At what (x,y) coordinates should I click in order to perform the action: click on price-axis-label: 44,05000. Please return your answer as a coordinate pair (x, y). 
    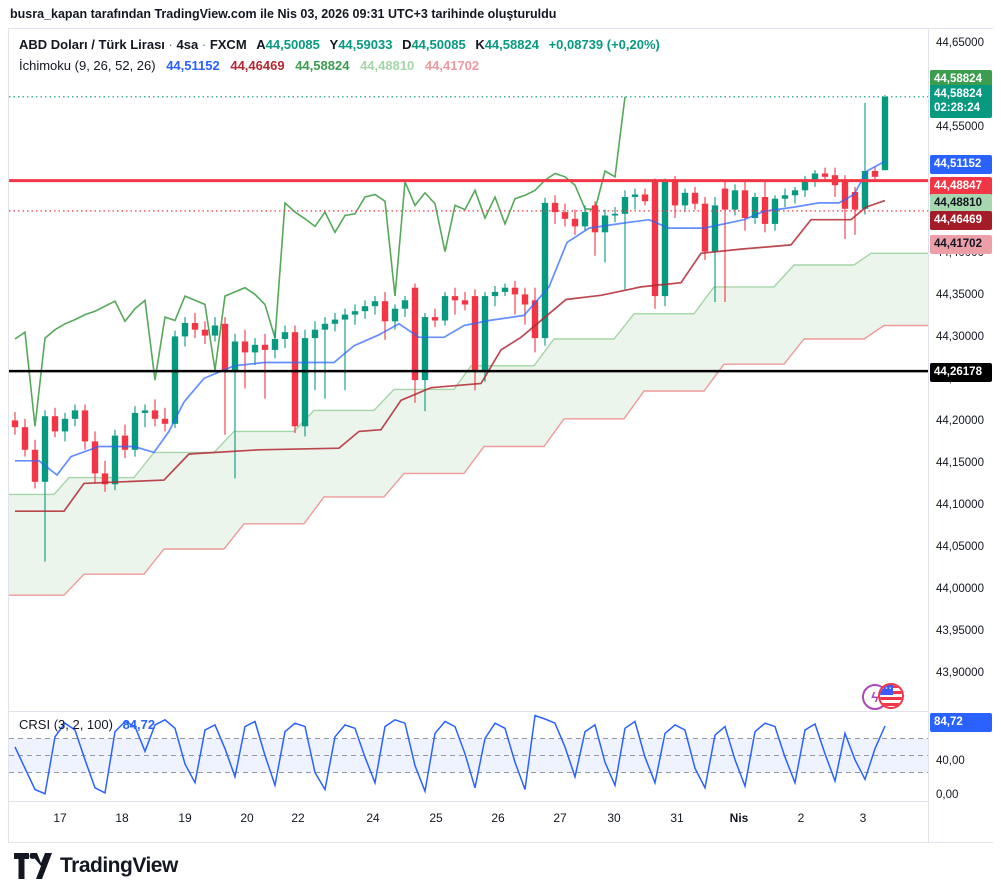
    Looking at the image, I should click on (960, 547).